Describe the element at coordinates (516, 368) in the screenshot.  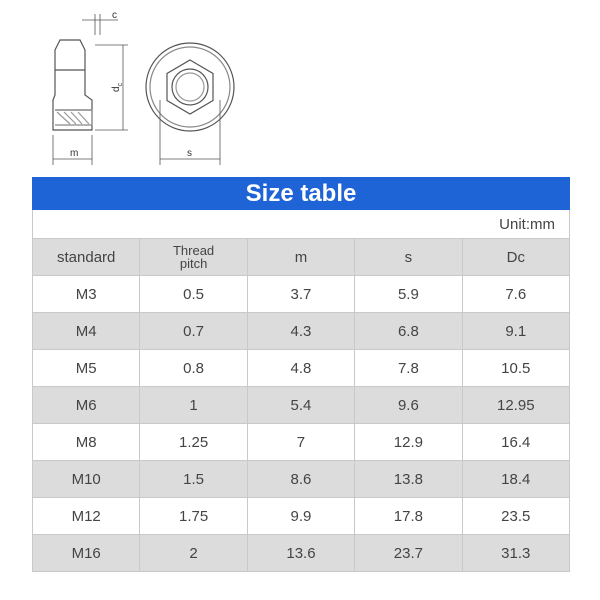
I see `table-cell: 10.5` at that location.